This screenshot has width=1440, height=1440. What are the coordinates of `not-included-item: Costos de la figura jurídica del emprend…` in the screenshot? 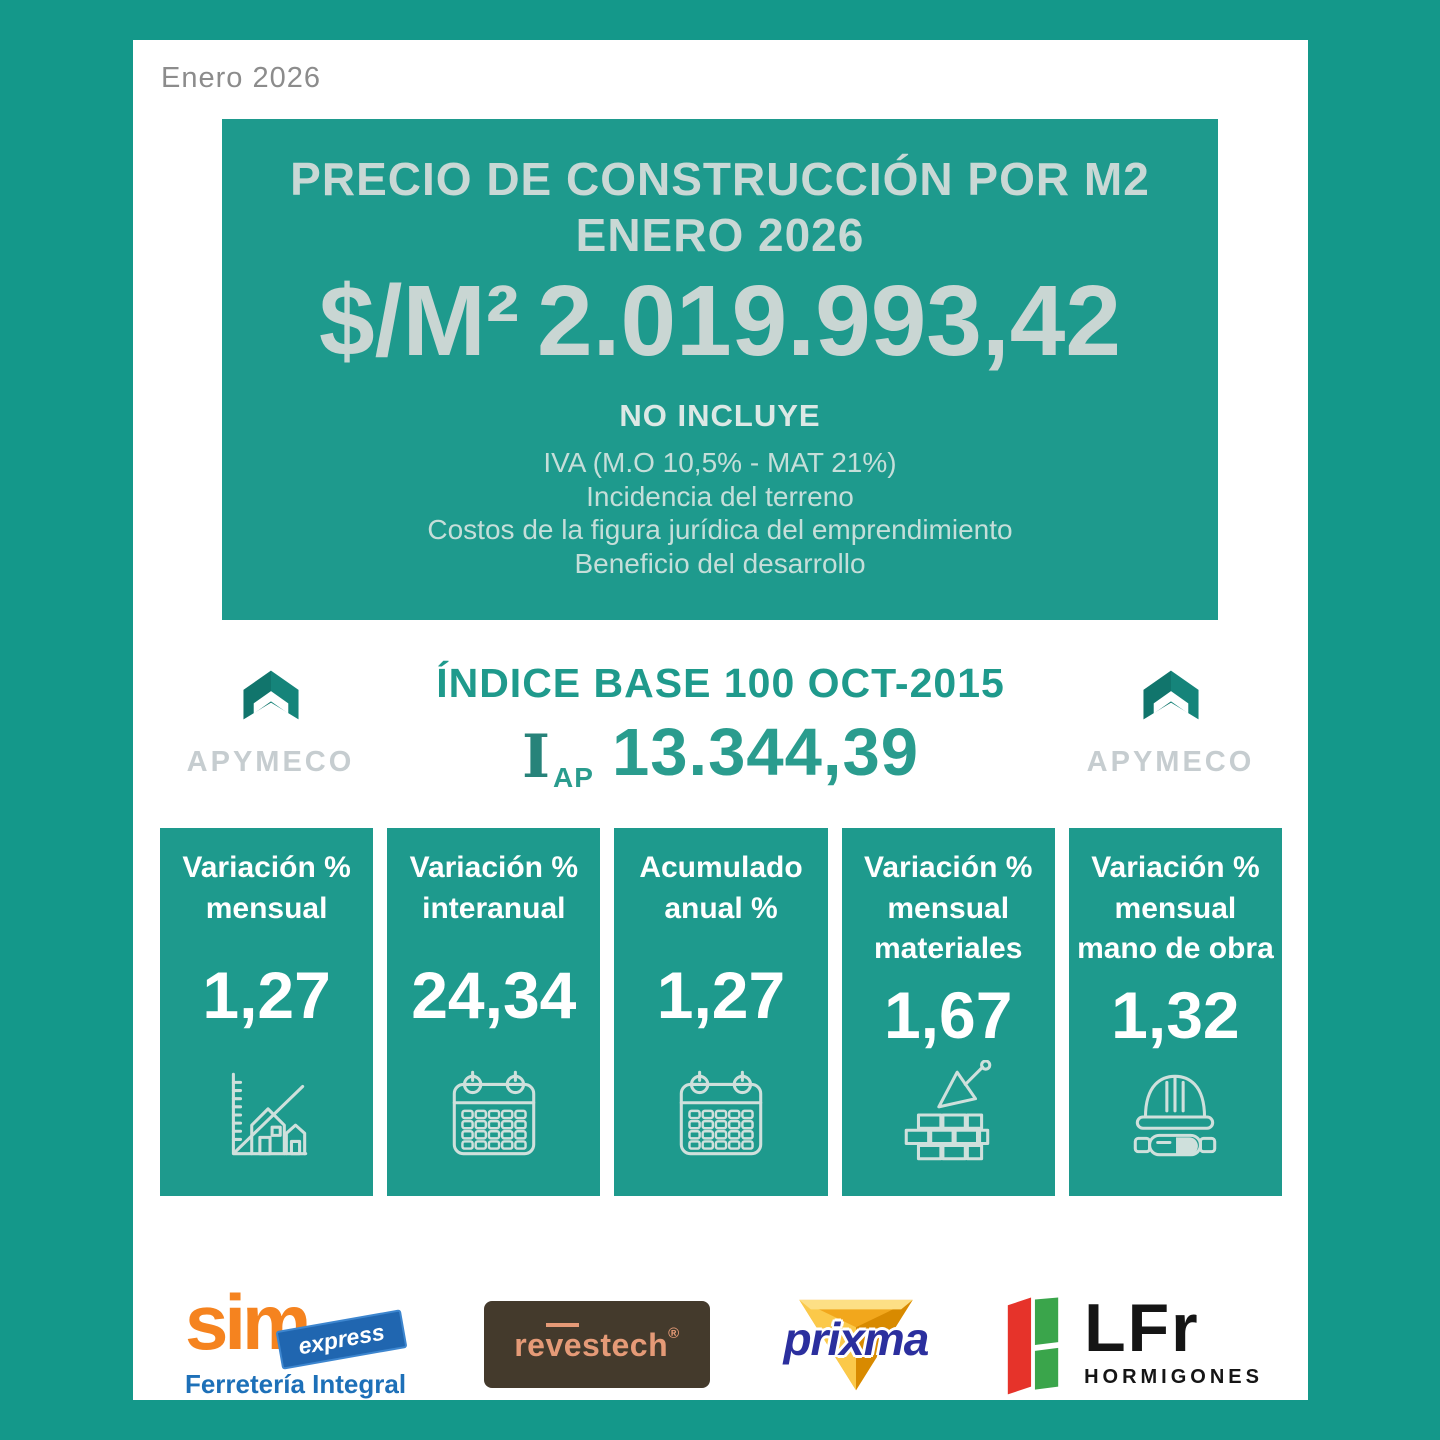 It's located at (720, 530).